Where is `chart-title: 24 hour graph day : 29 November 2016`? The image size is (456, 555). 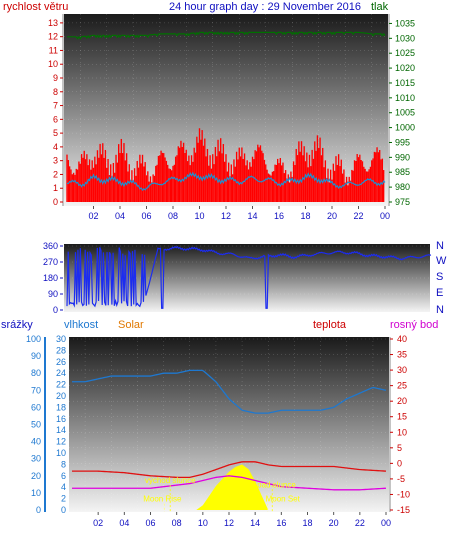
chart-title: 24 hour graph day : 29 November 2016 is located at coordinates (265, 7).